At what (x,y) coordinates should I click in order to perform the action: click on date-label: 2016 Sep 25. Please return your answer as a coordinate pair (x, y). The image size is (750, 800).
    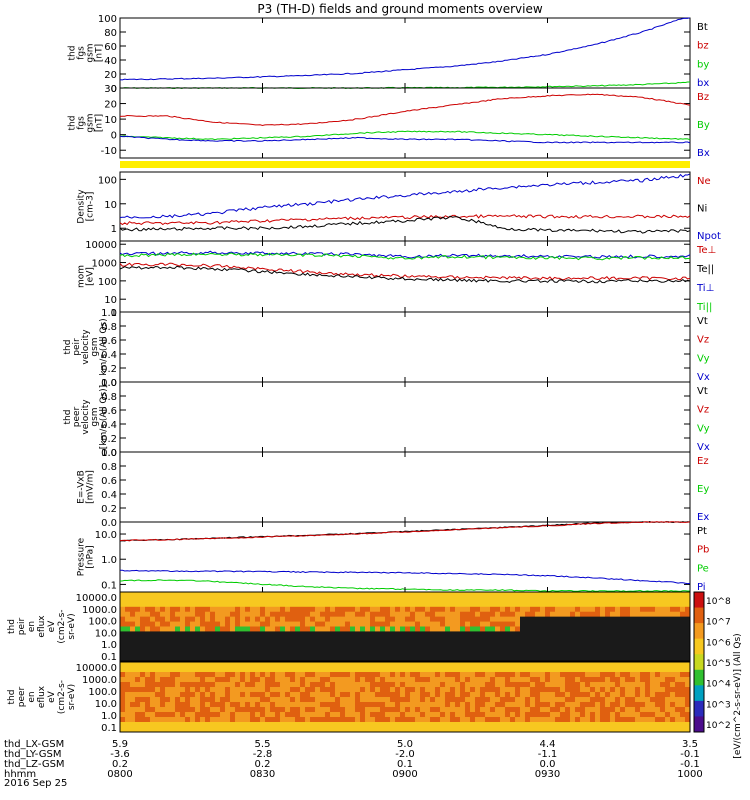
    Looking at the image, I should click on (35, 783).